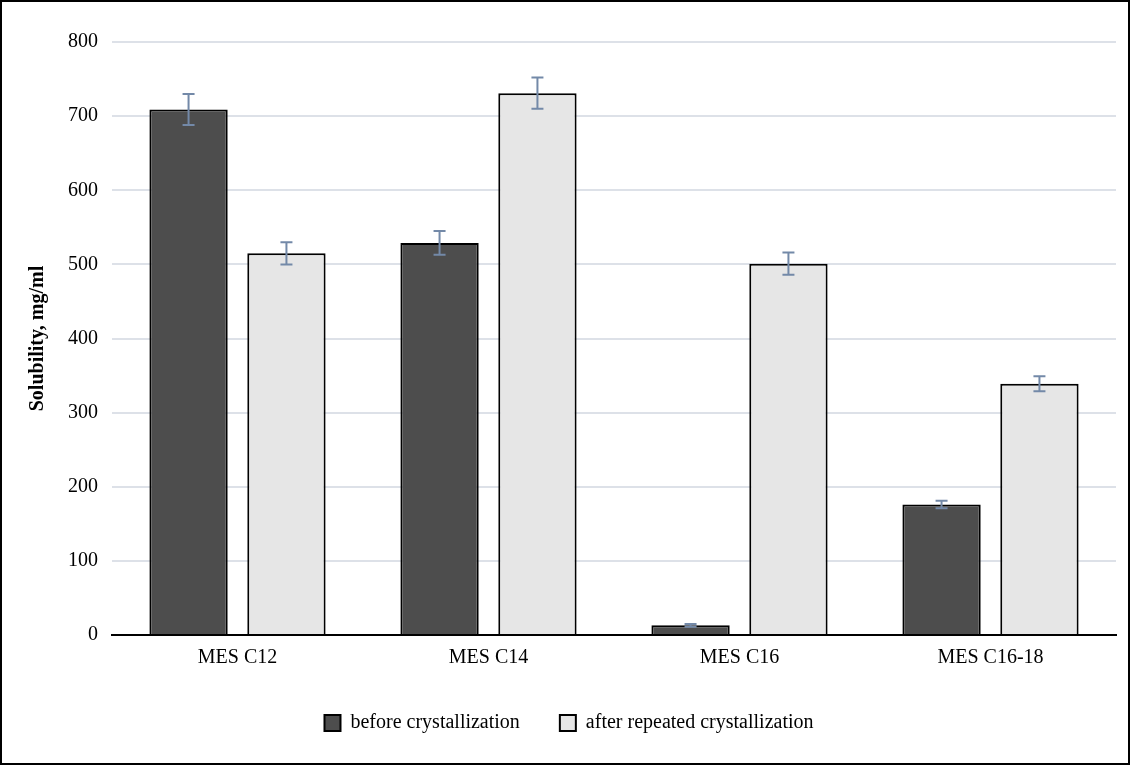 The image size is (1130, 765). I want to click on y-tick-label: 0, so click(93, 633).